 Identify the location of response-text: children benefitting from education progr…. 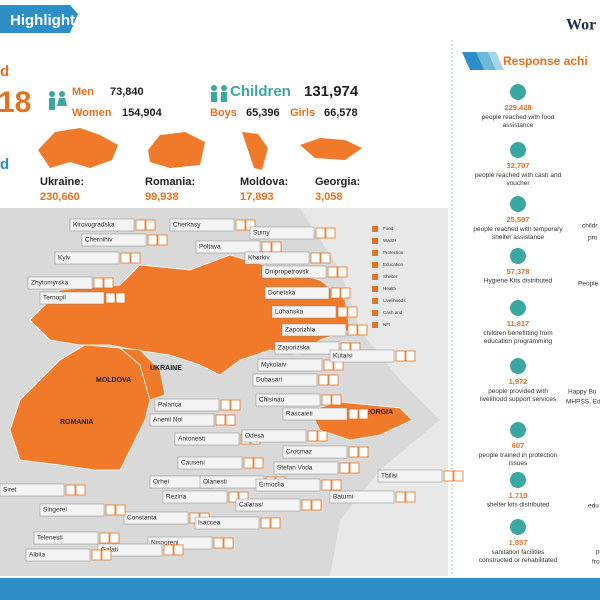
(517, 337).